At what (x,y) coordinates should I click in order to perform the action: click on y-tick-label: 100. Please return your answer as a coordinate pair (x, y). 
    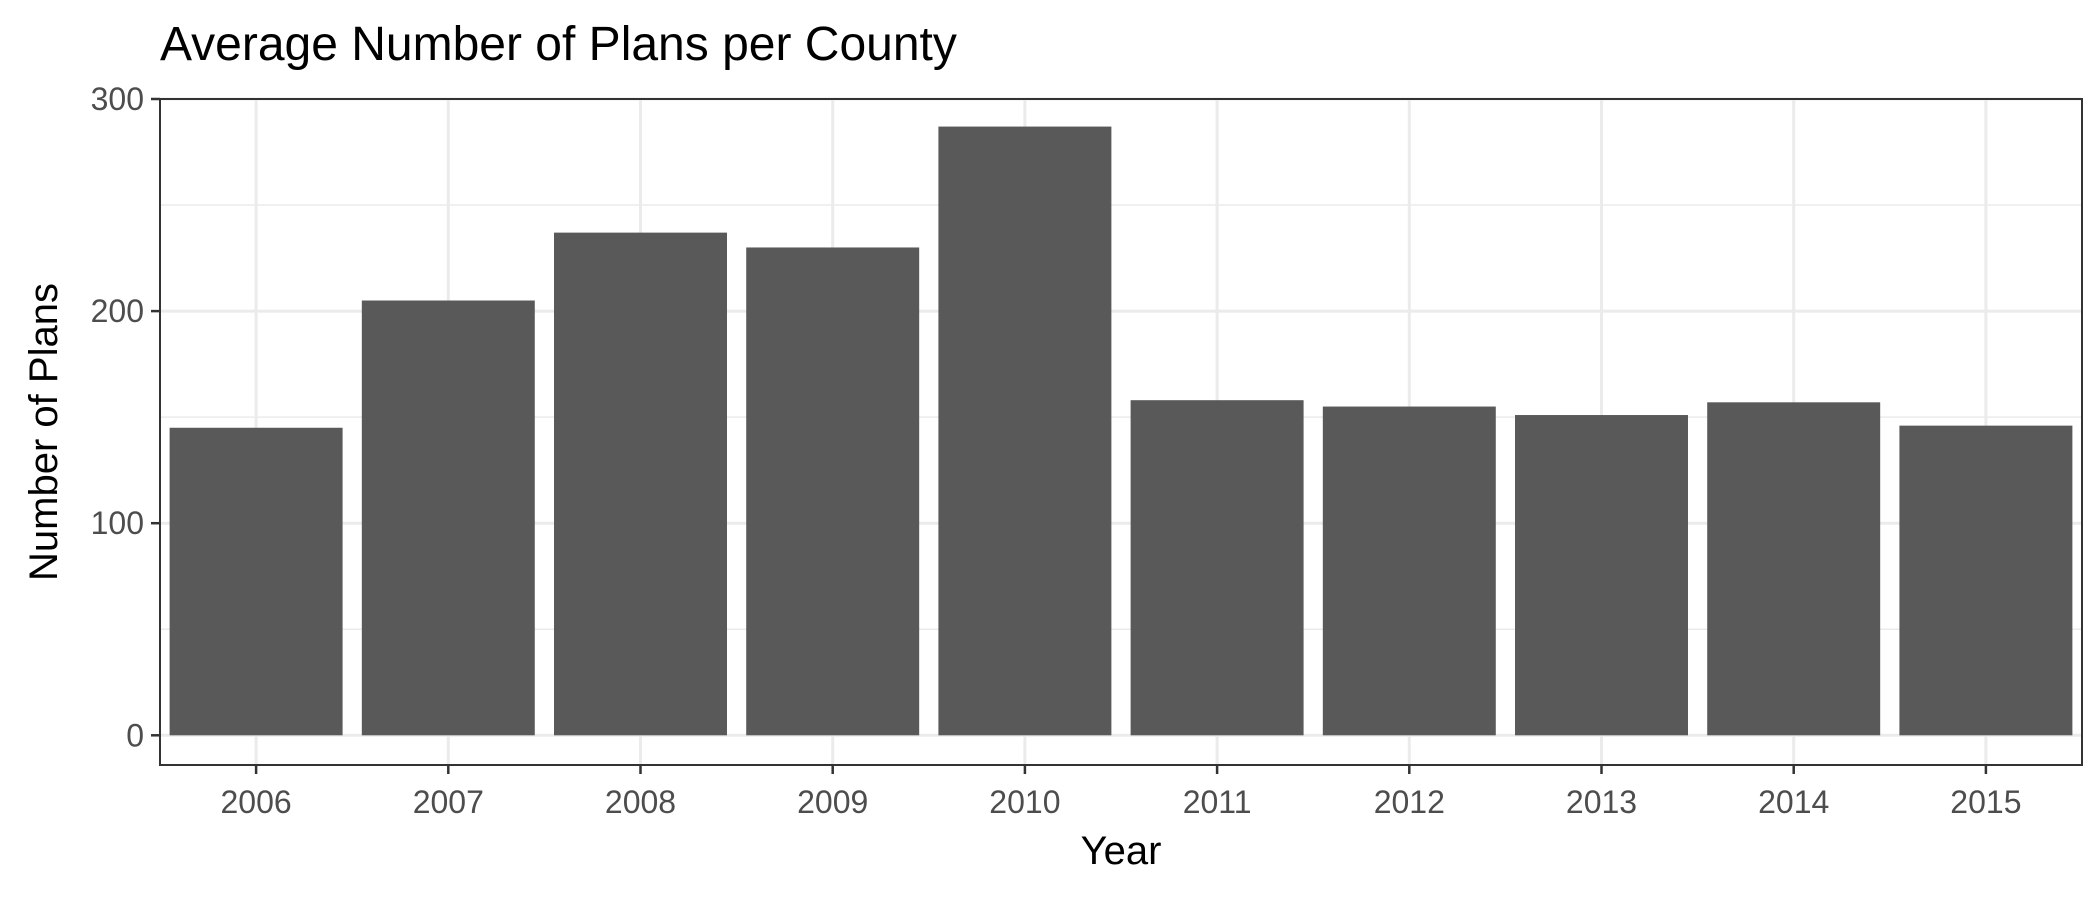
    Looking at the image, I should click on (117, 523).